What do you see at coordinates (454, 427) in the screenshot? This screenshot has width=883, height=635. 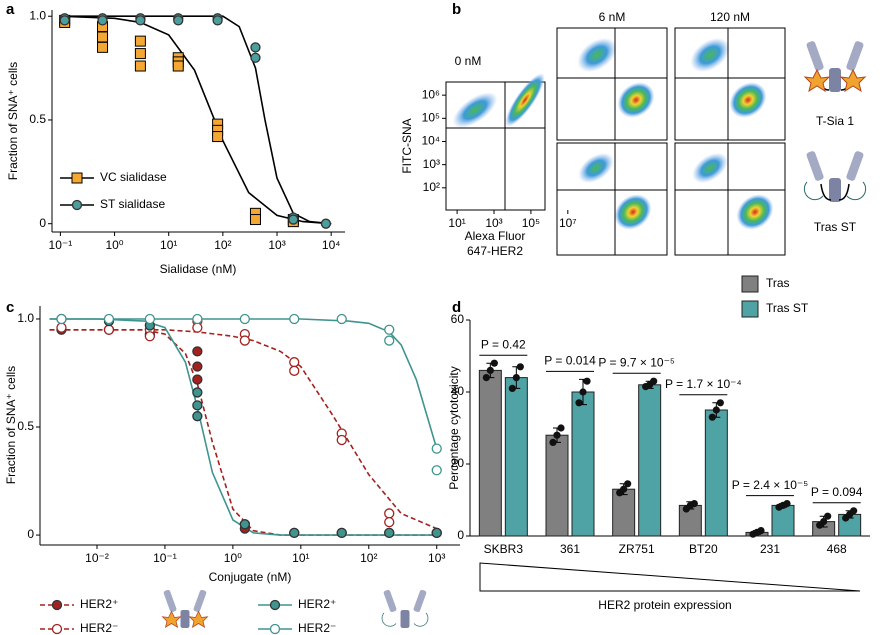 I see `y-axis-label: Percentage cytotoxicity` at bounding box center [454, 427].